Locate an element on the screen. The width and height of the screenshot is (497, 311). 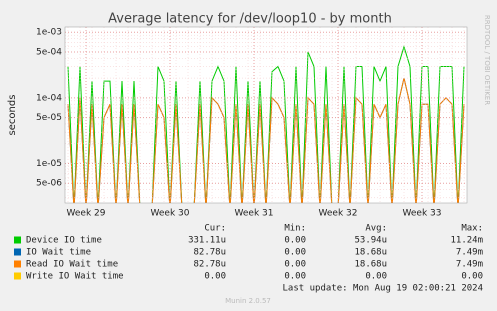
y-tick-label: 1e-05 is located at coordinates (49, 164).